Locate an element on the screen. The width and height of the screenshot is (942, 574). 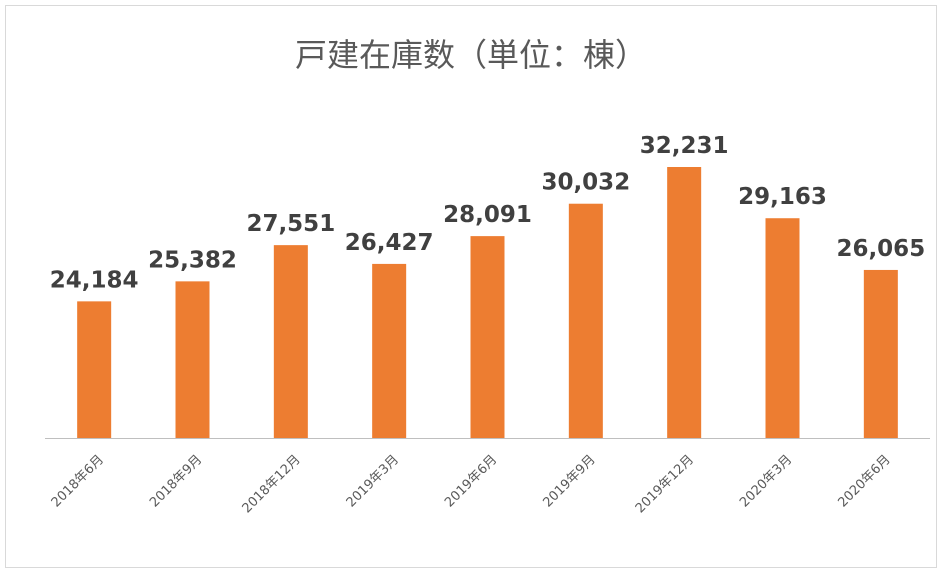
data-label-9: 26,065 is located at coordinates (880, 249).